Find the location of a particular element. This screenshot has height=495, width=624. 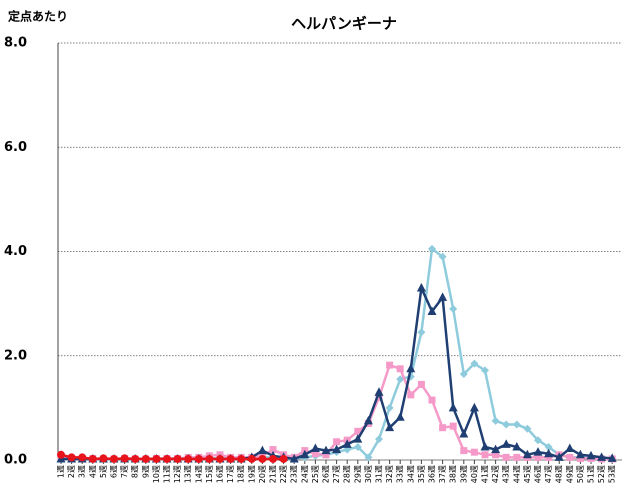

x-tick-label: 14週 is located at coordinates (198, 474).